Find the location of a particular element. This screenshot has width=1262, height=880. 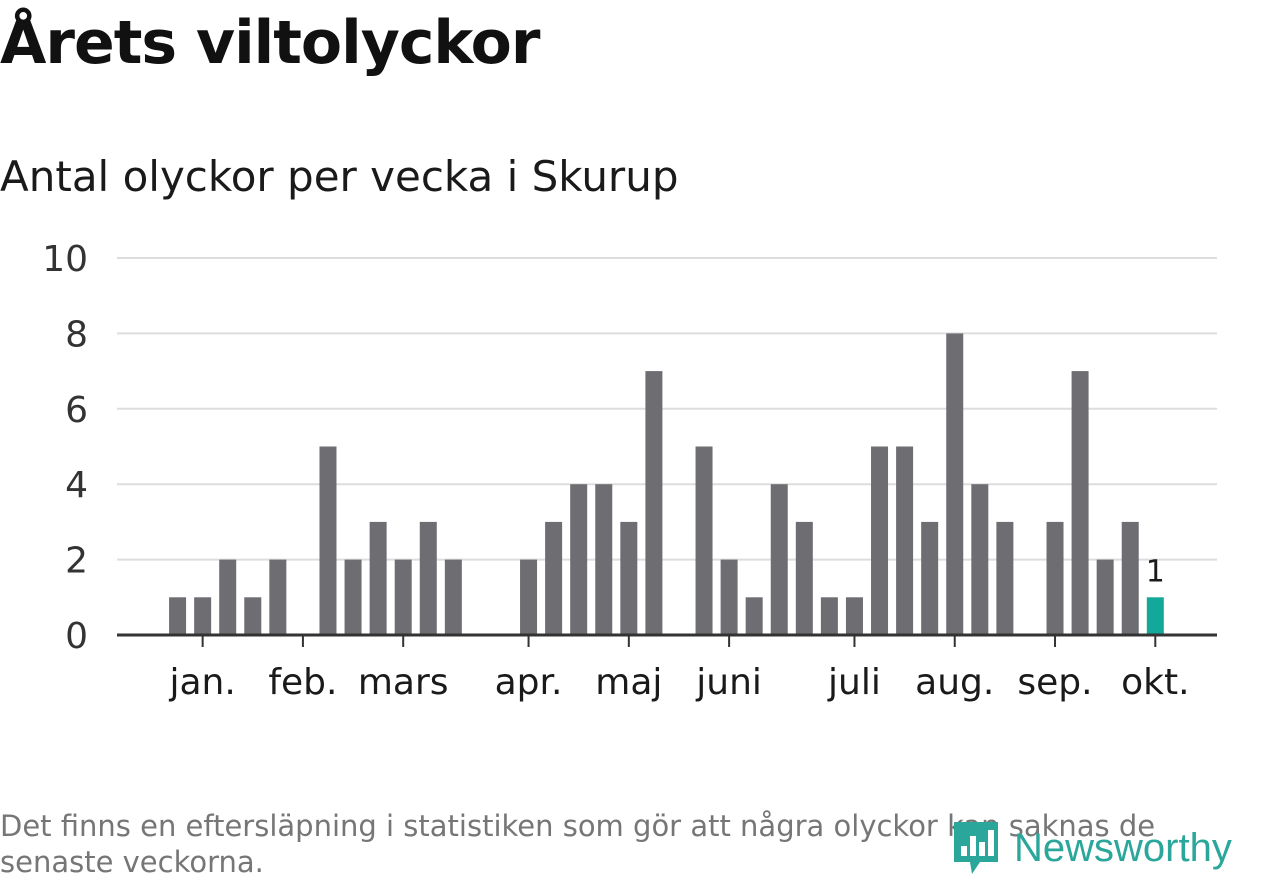

y-tick-label: 0 is located at coordinates (76, 636).